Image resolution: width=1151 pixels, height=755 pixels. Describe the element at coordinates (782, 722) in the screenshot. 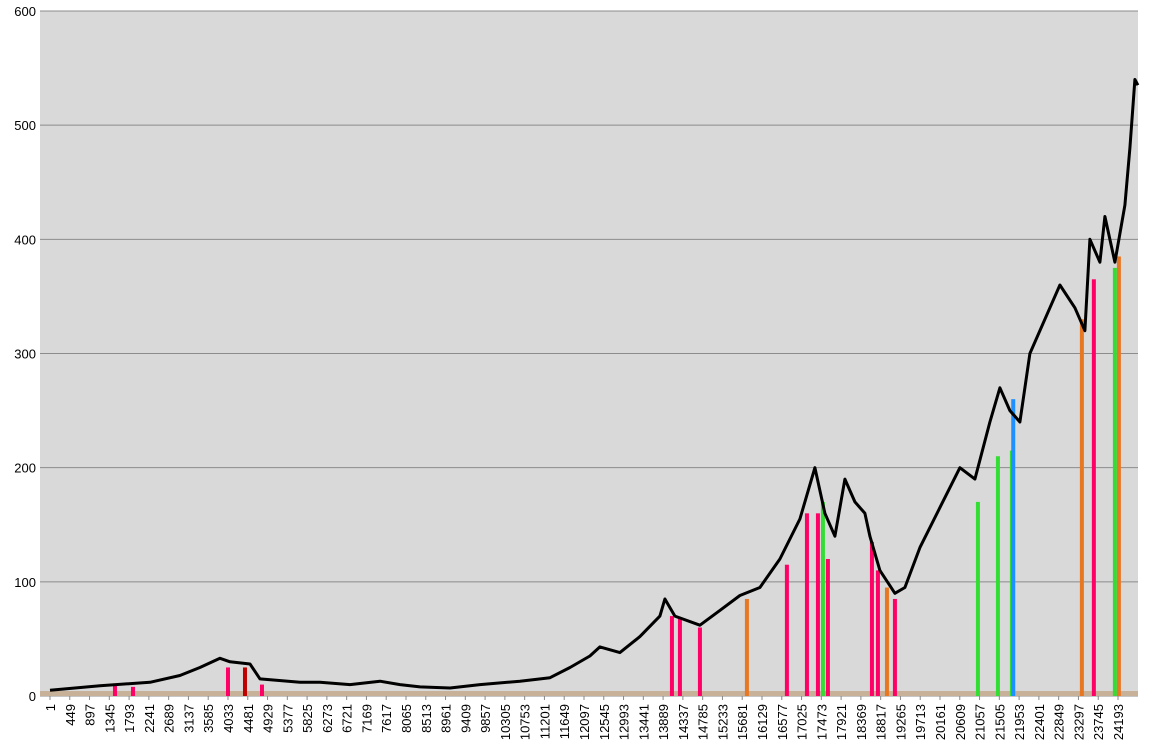

I see `x-tick-label: 16577` at that location.